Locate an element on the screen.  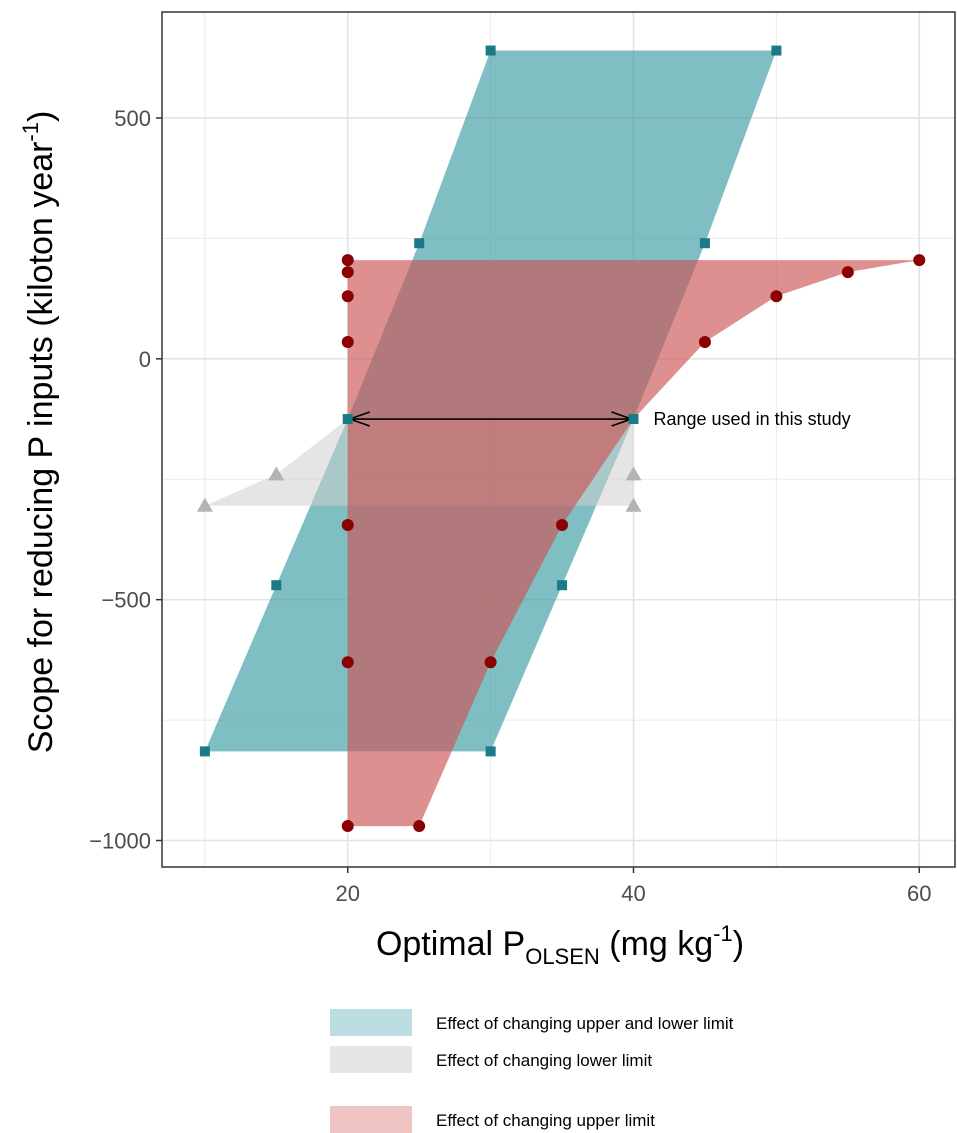
x-axis-title-close: ) is located at coordinates (738, 944).